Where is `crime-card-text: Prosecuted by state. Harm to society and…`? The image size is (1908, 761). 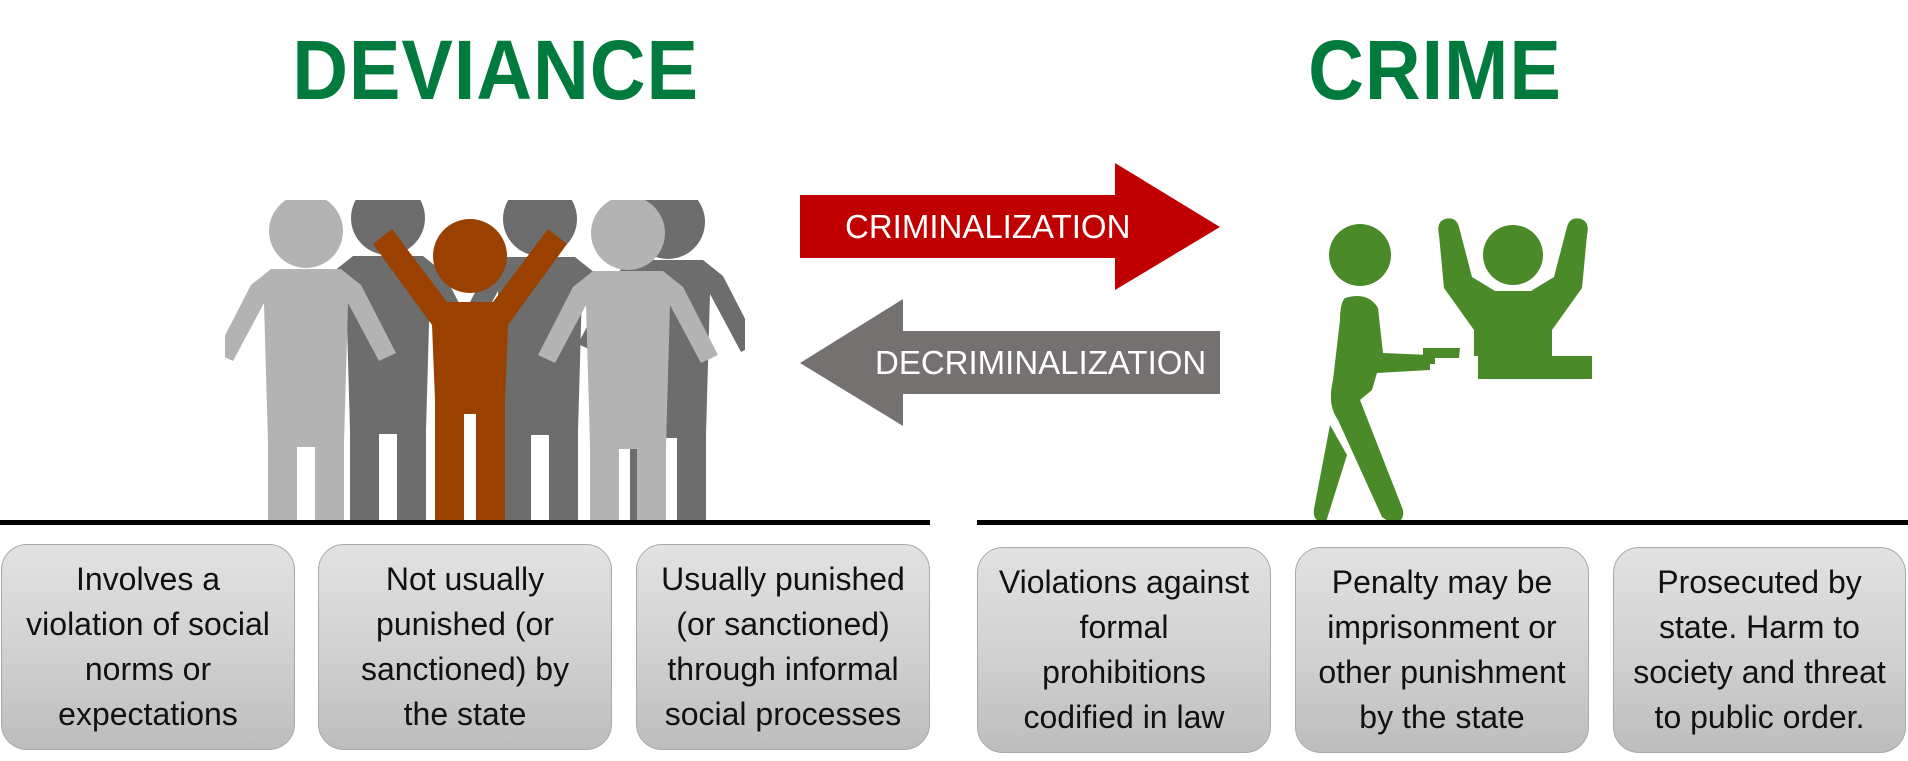 crime-card-text: Prosecuted by state. Harm to society and… is located at coordinates (1759, 649).